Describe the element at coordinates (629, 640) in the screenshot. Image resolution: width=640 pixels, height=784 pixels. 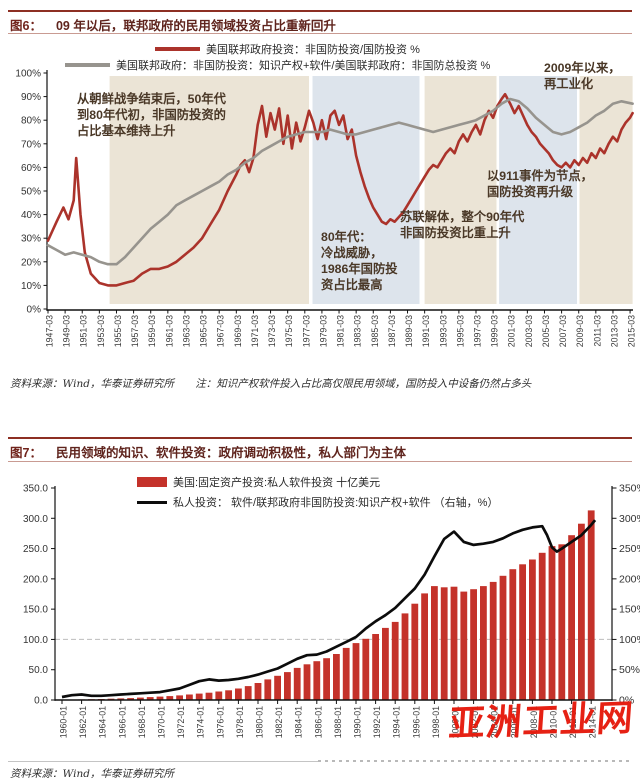
I see `right-tick-label: 100%` at that location.